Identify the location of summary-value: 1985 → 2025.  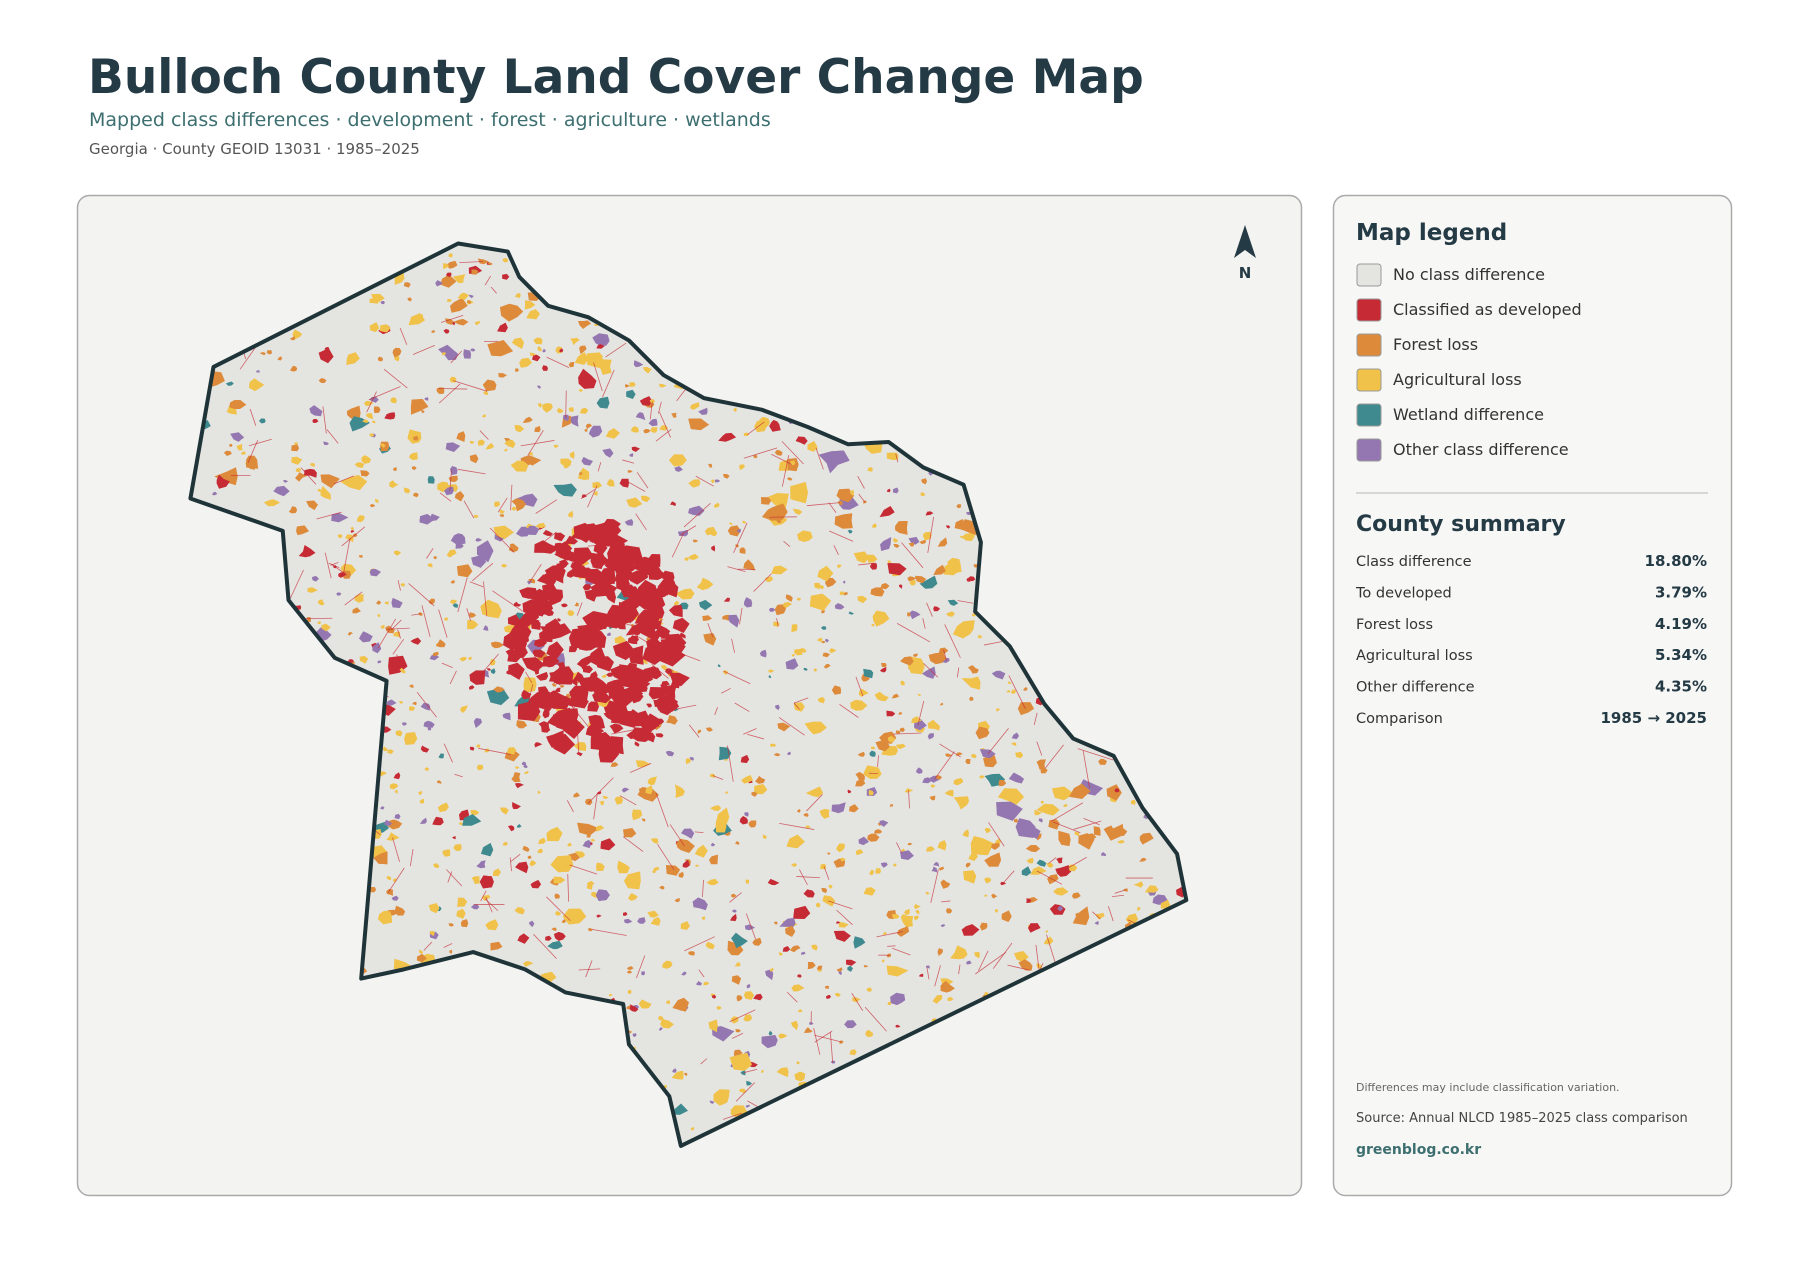
(1653, 718).